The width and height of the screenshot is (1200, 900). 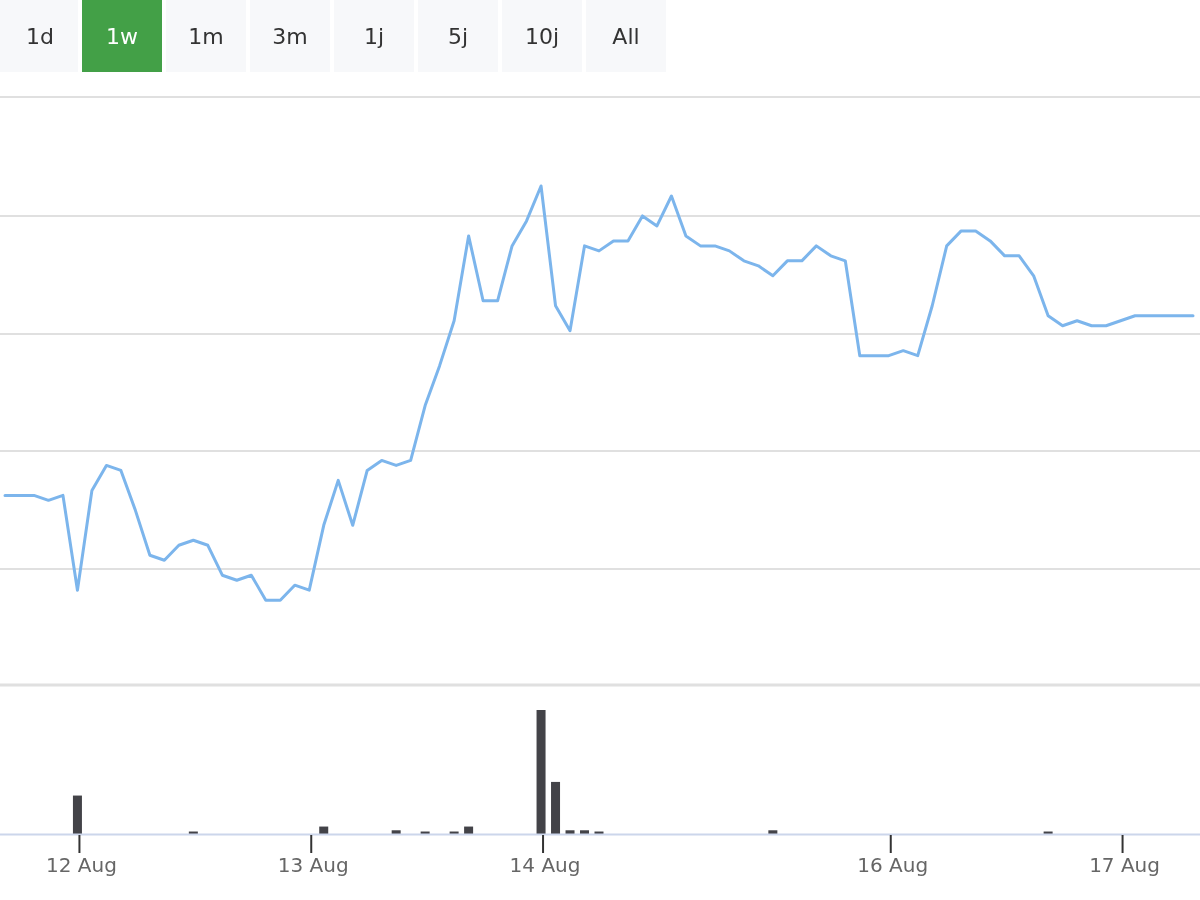 What do you see at coordinates (626, 36) in the screenshot?
I see `text: All` at bounding box center [626, 36].